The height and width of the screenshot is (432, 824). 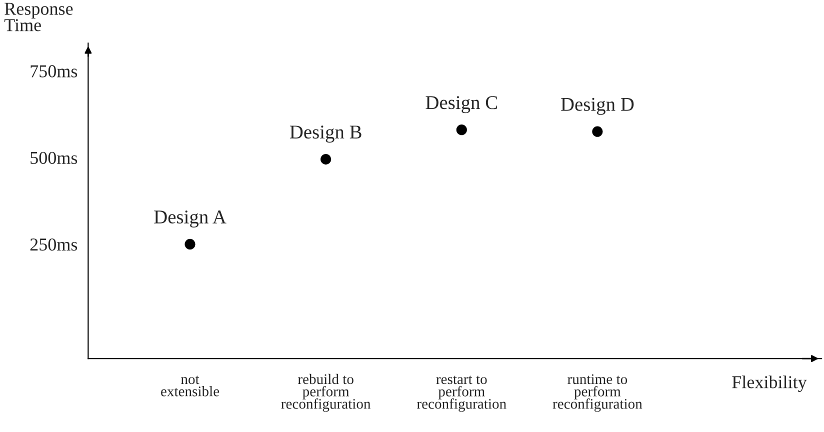 What do you see at coordinates (597, 106) in the screenshot?
I see `annotation: Design D` at bounding box center [597, 106].